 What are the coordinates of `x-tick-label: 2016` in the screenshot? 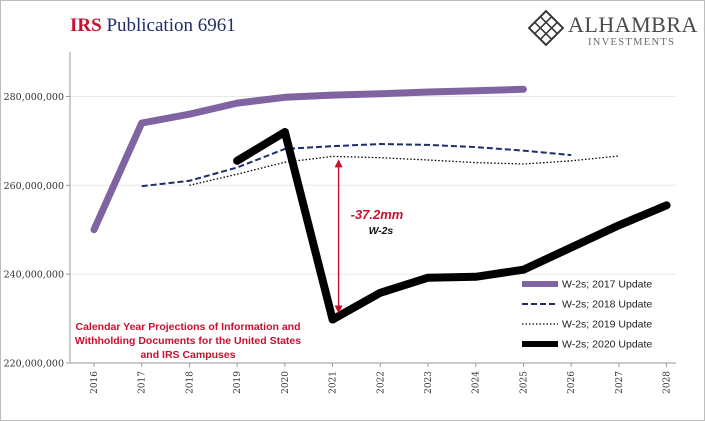 It's located at (95, 382).